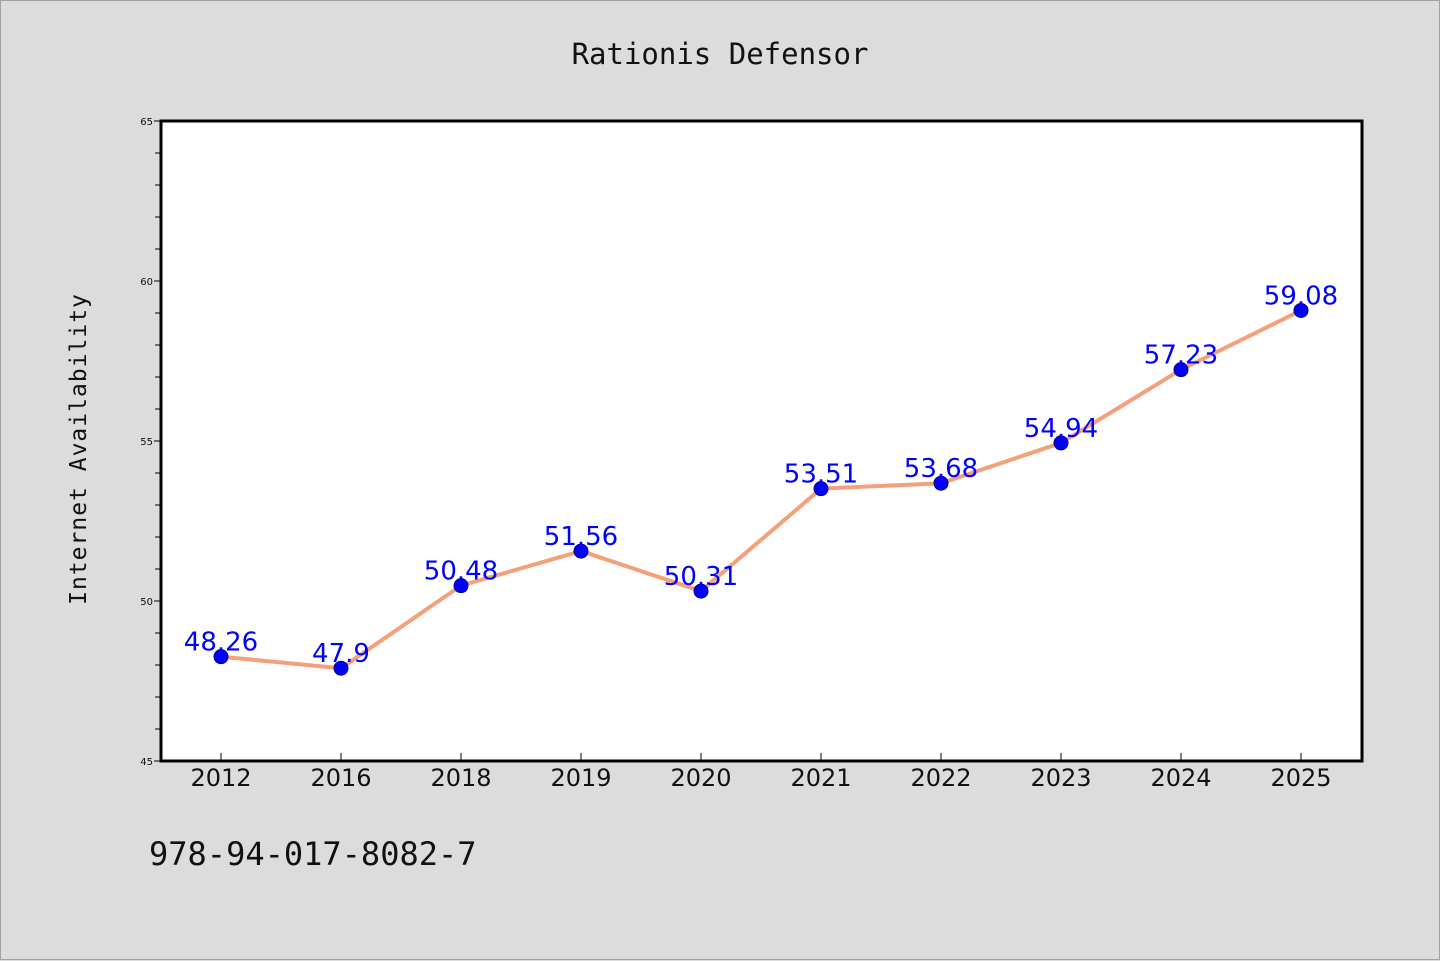 The width and height of the screenshot is (1440, 961). I want to click on data-label: 57.23, so click(1181, 356).